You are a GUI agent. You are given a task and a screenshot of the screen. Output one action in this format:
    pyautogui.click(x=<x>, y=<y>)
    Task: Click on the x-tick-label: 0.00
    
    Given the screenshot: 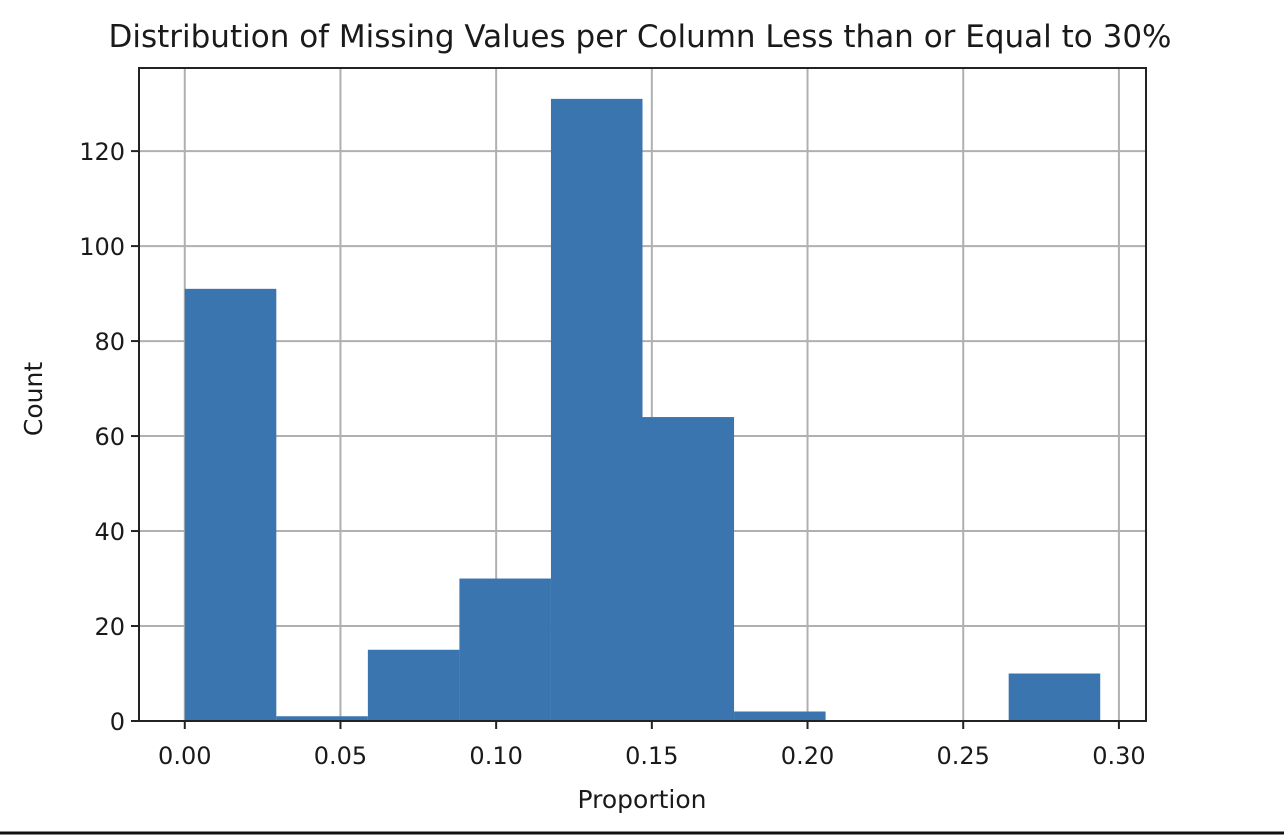 What is the action you would take?
    pyautogui.click(x=184, y=756)
    